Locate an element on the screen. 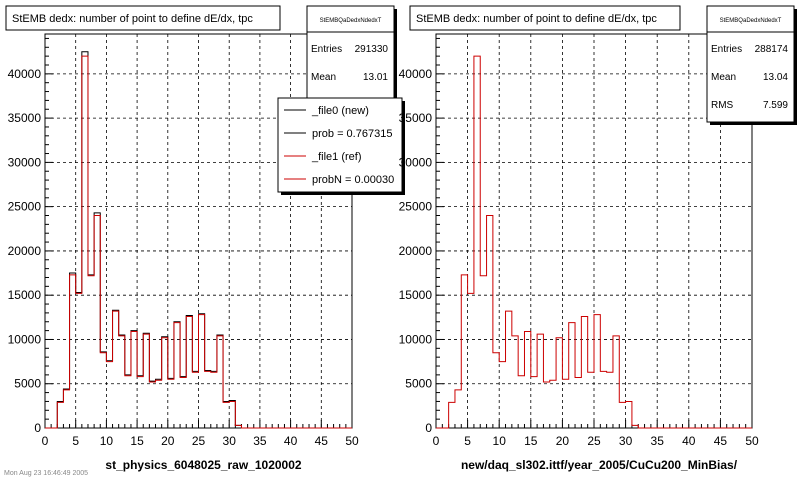  legend-entry: prob = 0.767315 is located at coordinates (352, 134).